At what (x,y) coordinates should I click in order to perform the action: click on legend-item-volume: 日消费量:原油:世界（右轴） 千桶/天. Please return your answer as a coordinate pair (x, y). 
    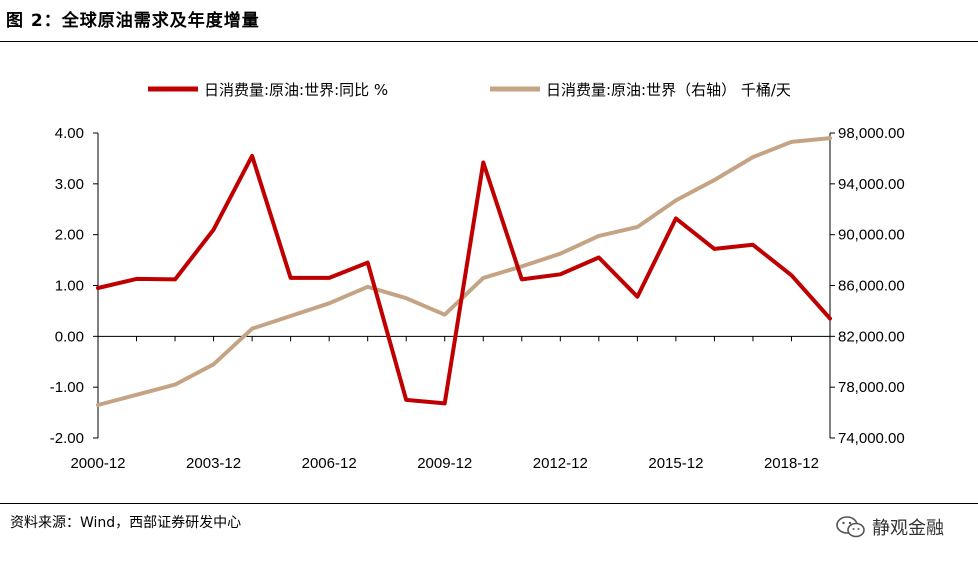
    Looking at the image, I should click on (640, 90).